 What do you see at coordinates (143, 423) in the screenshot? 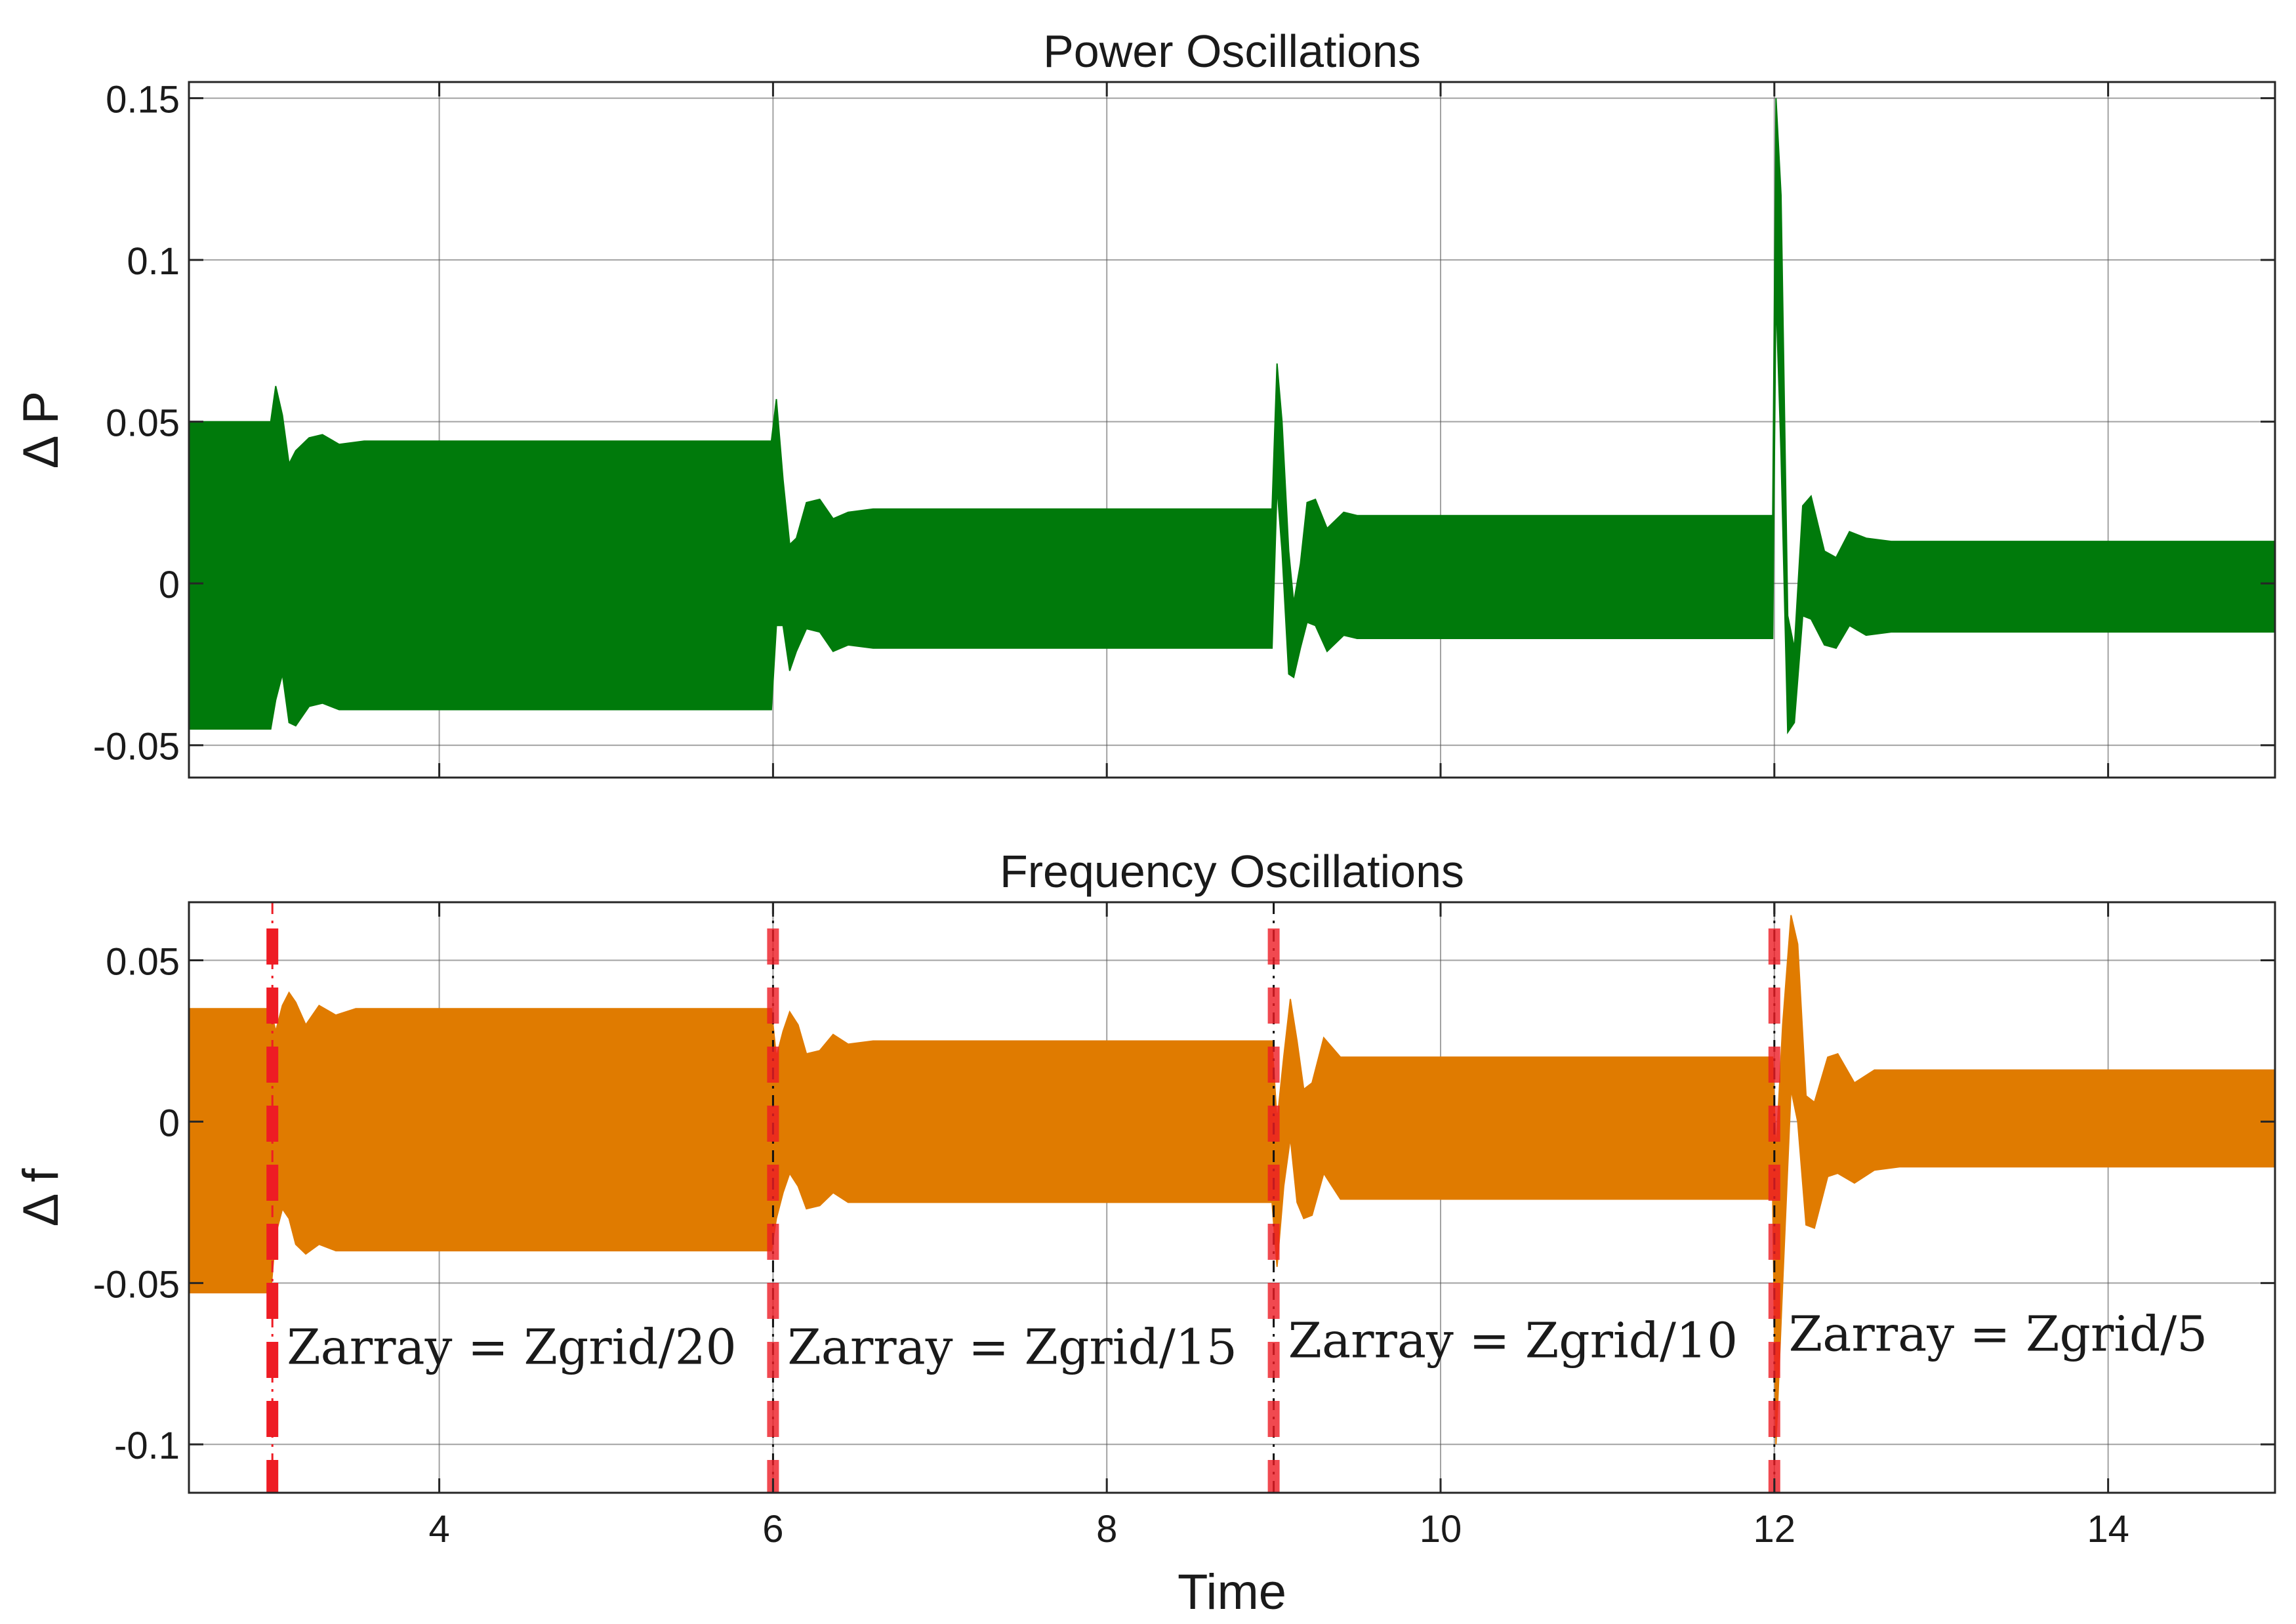
I see `power-y-tick-label: 0.05` at bounding box center [143, 423].